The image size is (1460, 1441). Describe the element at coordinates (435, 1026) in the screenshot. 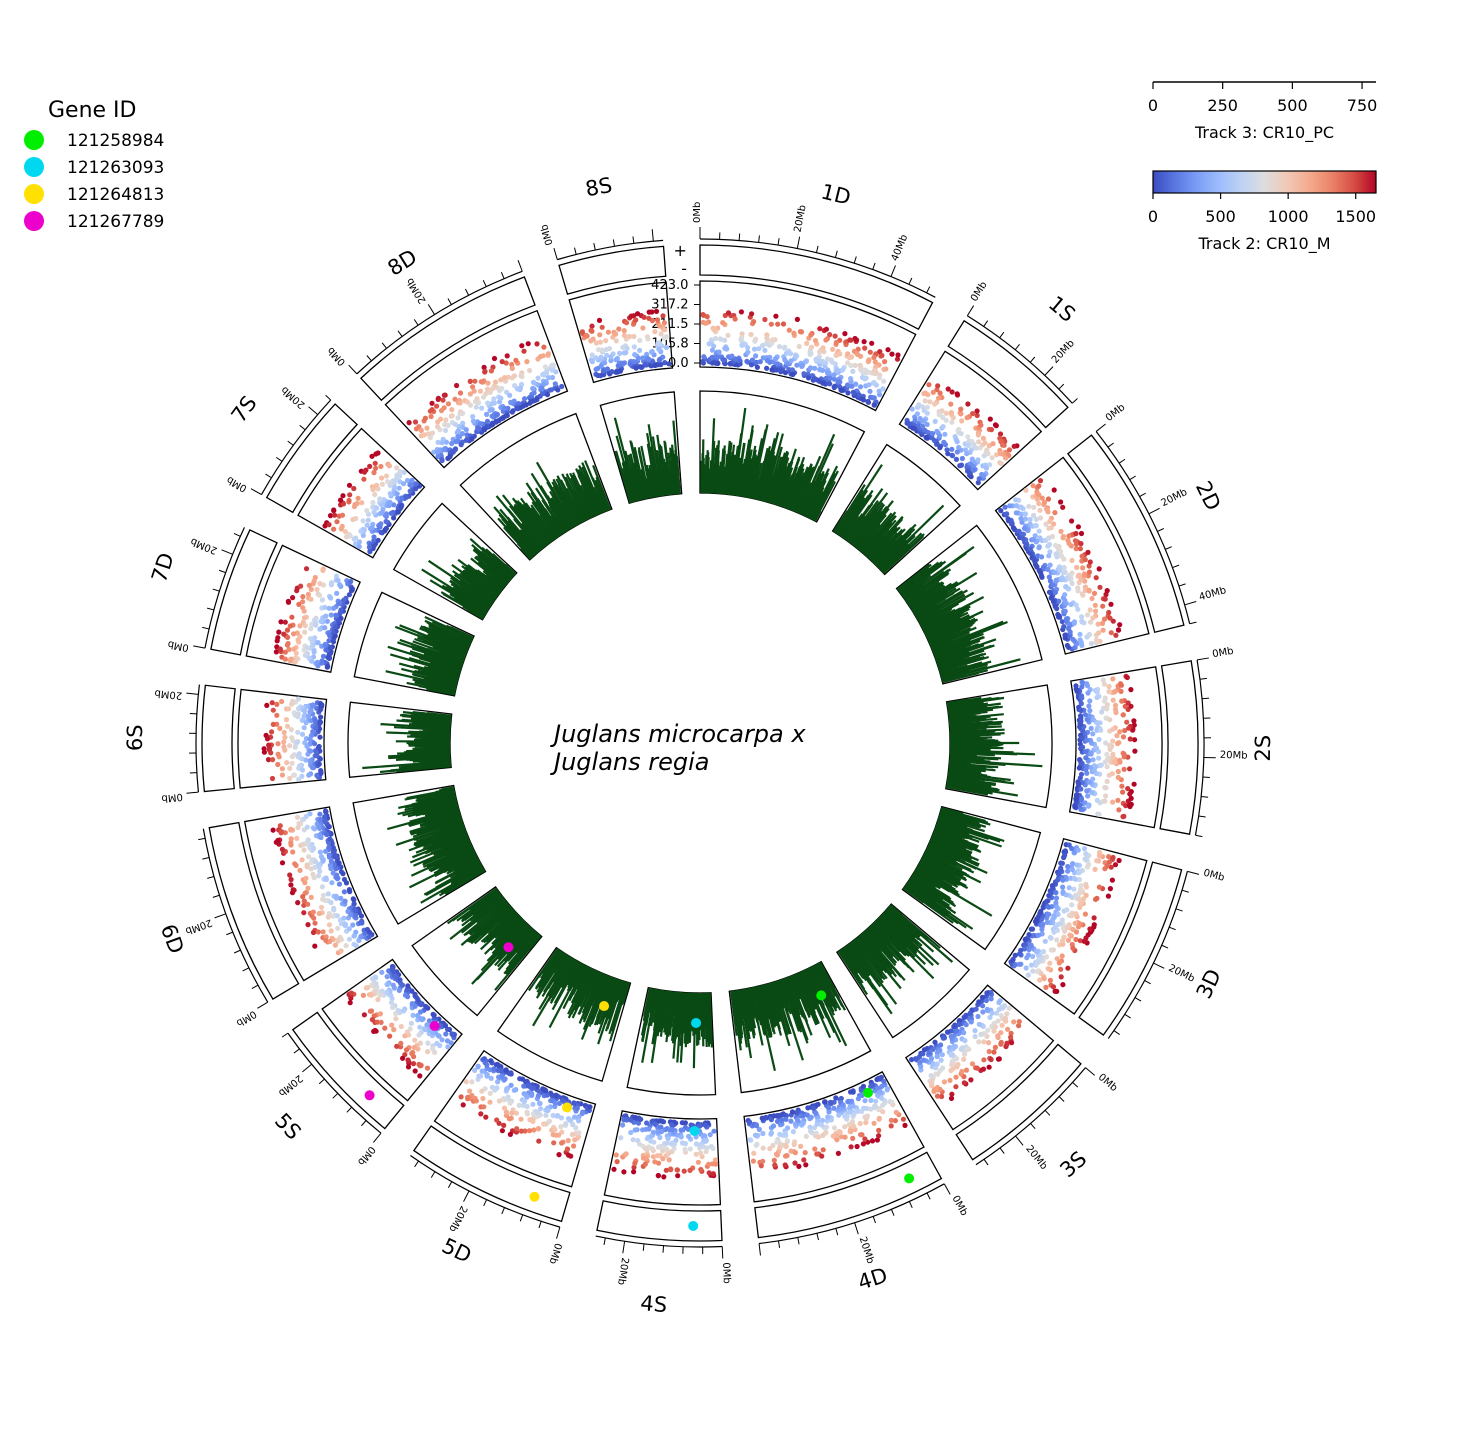

I see `gene-marker-scatter` at that location.